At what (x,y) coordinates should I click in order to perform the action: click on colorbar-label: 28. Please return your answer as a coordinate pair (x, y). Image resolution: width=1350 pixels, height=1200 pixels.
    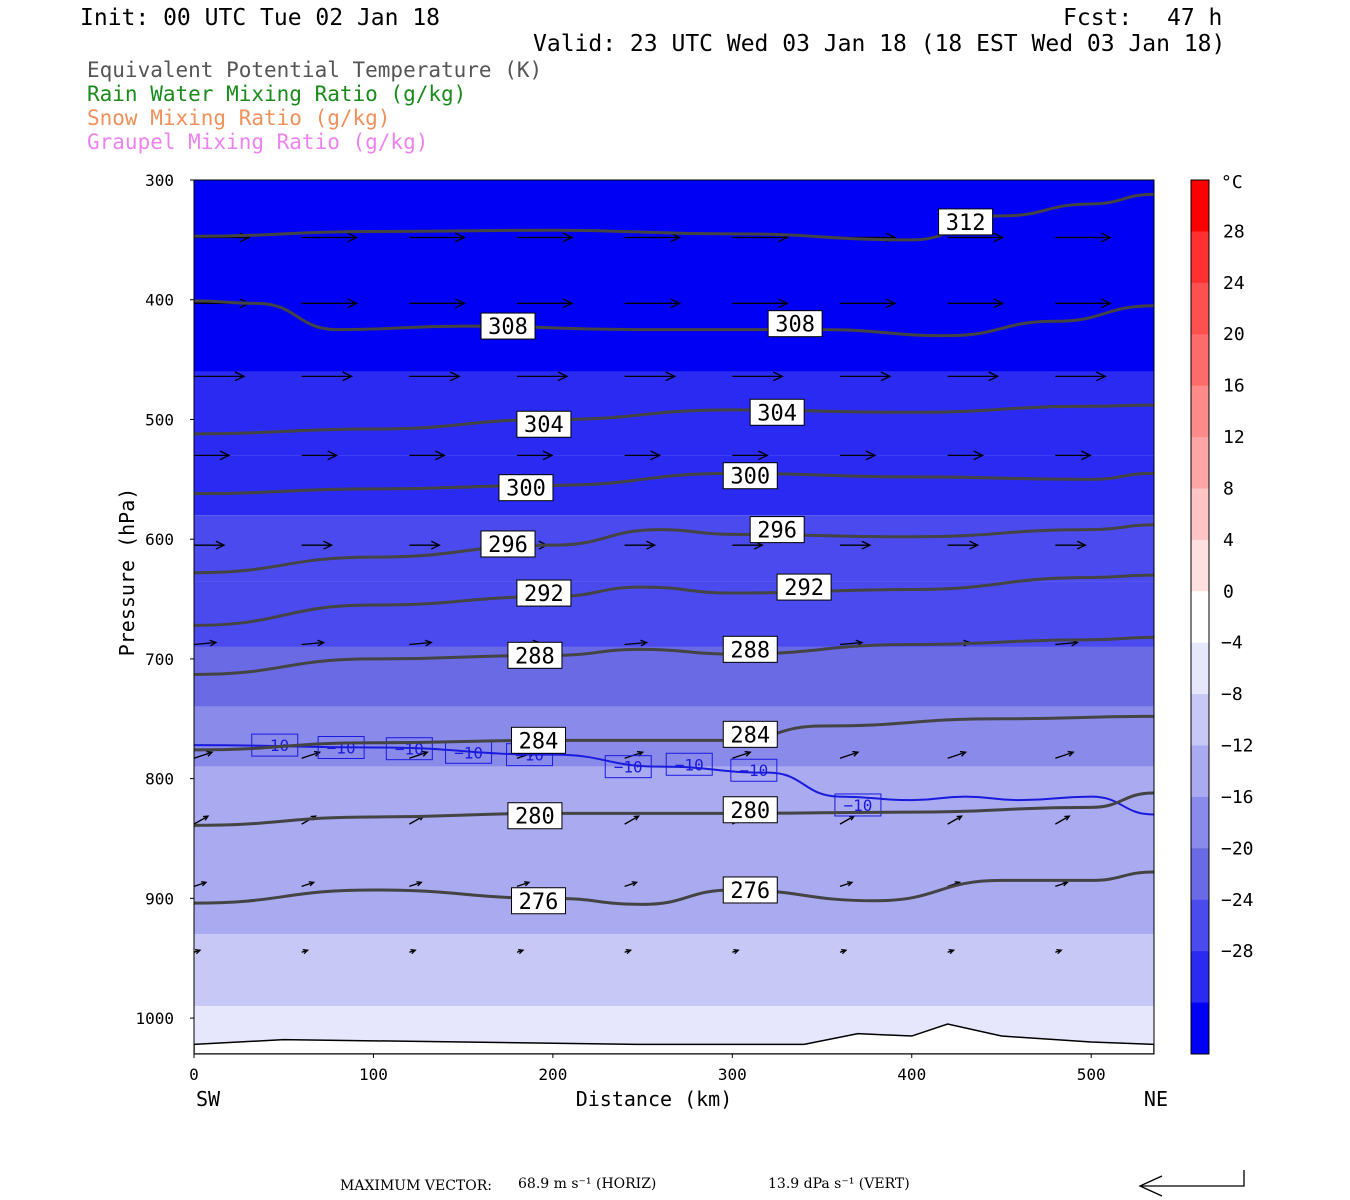
    Looking at the image, I should click on (1234, 231).